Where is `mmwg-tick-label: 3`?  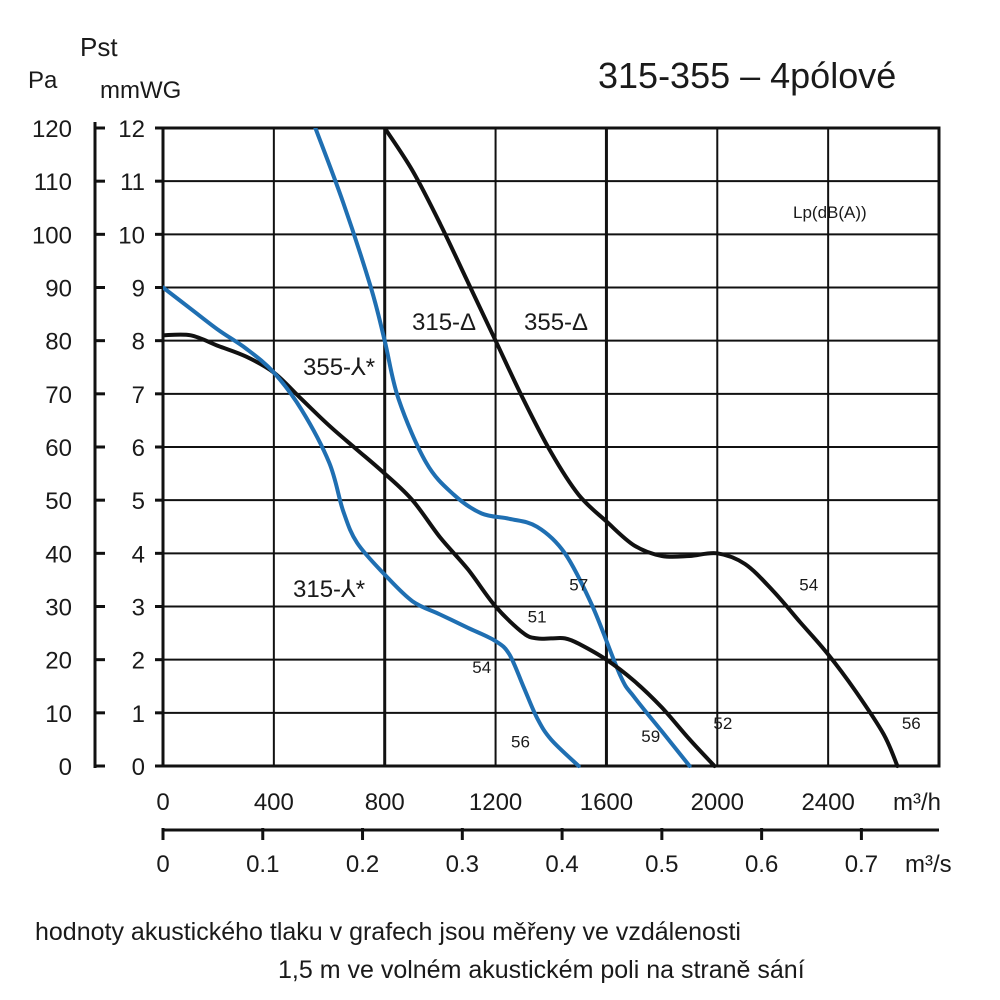 mmwg-tick-label: 3 is located at coordinates (138, 608).